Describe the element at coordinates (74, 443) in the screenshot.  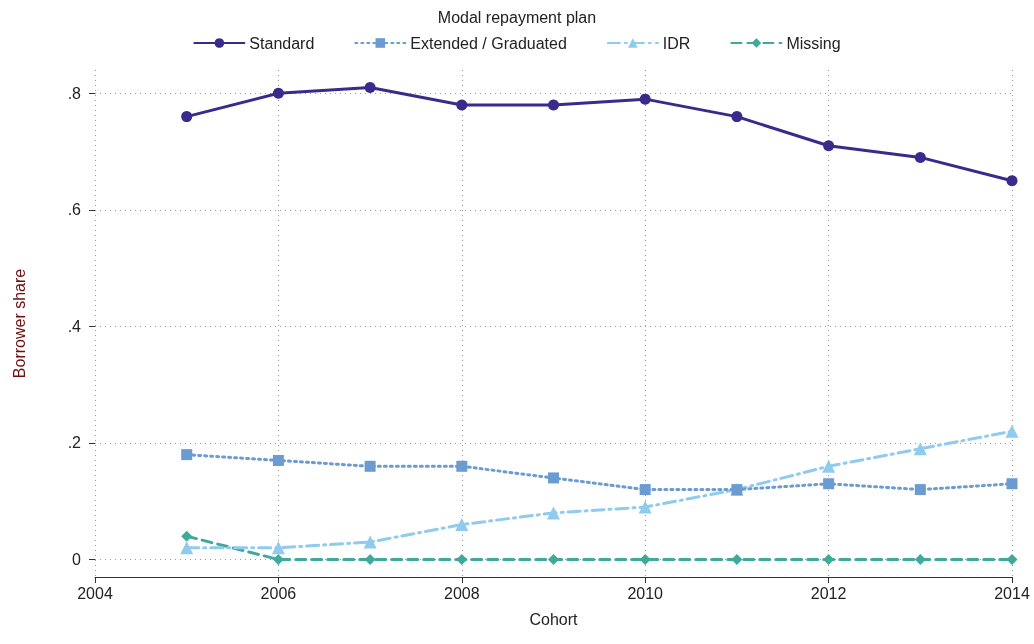
I see `y-tick-label: .2` at that location.